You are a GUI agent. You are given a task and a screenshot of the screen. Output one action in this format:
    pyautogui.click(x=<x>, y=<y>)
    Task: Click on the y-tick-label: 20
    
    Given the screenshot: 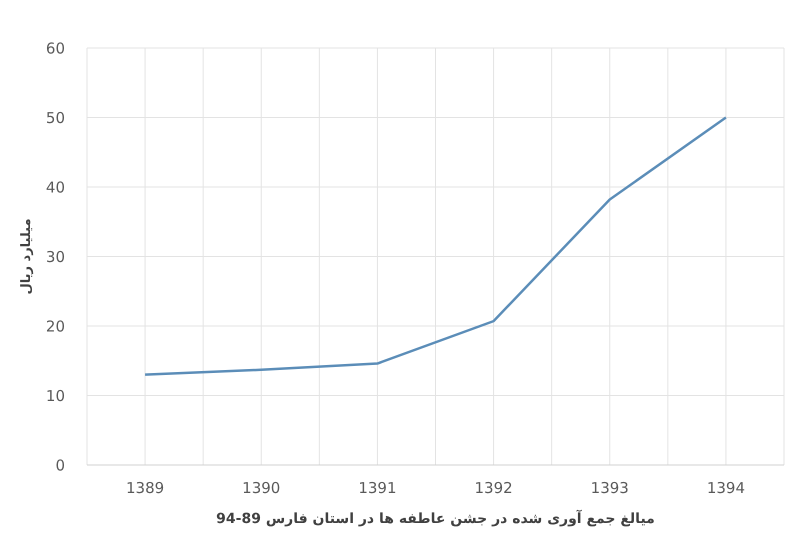 What is the action you would take?
    pyautogui.click(x=55, y=326)
    